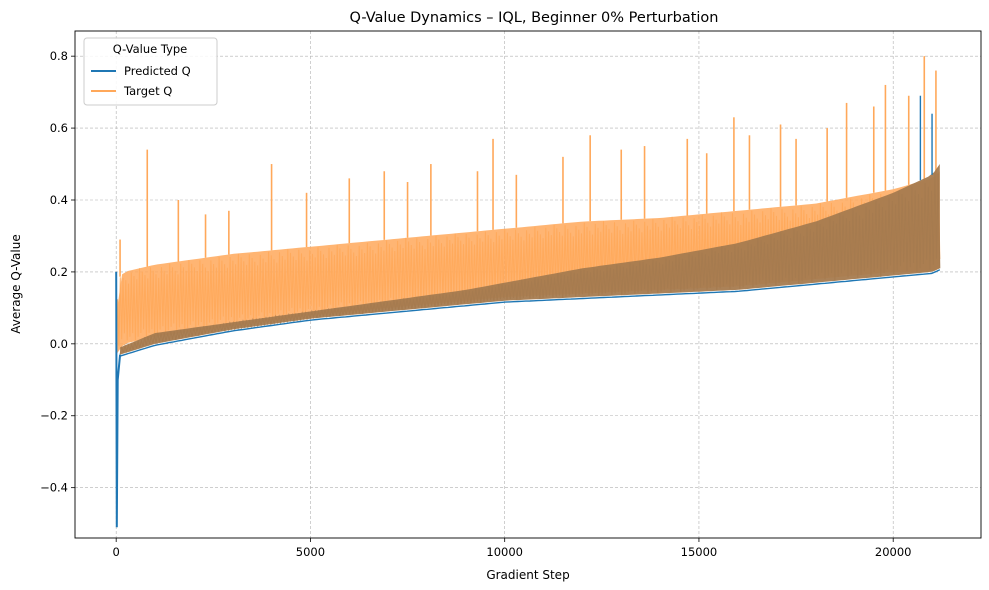  I want to click on y-tick-label: 0.2, so click(59, 272).